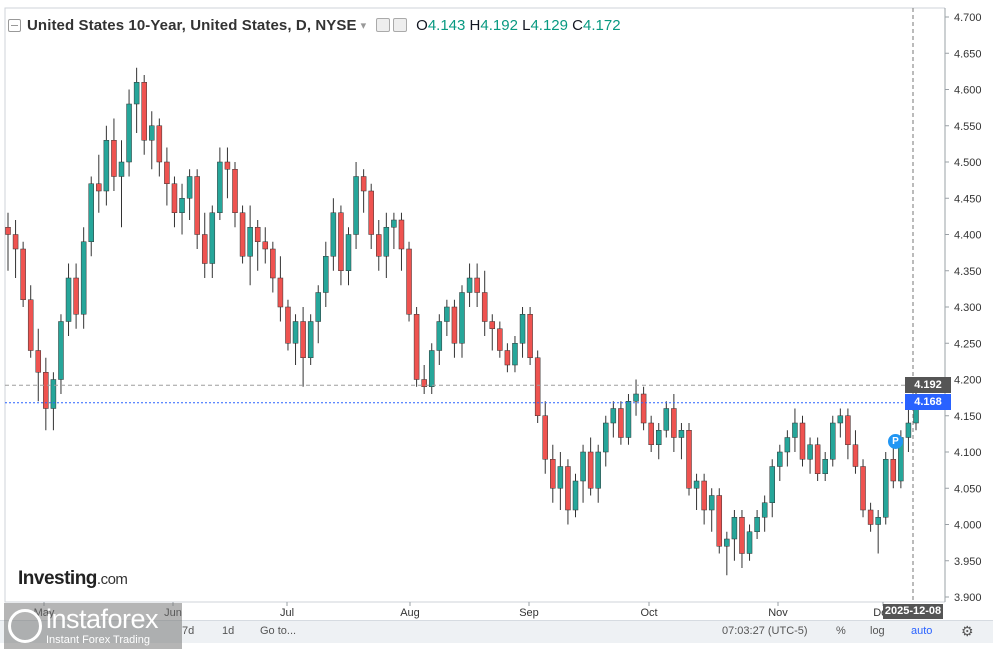 This screenshot has width=993, height=650. What do you see at coordinates (968, 199) in the screenshot?
I see `y-tick-label: 4.450` at bounding box center [968, 199].